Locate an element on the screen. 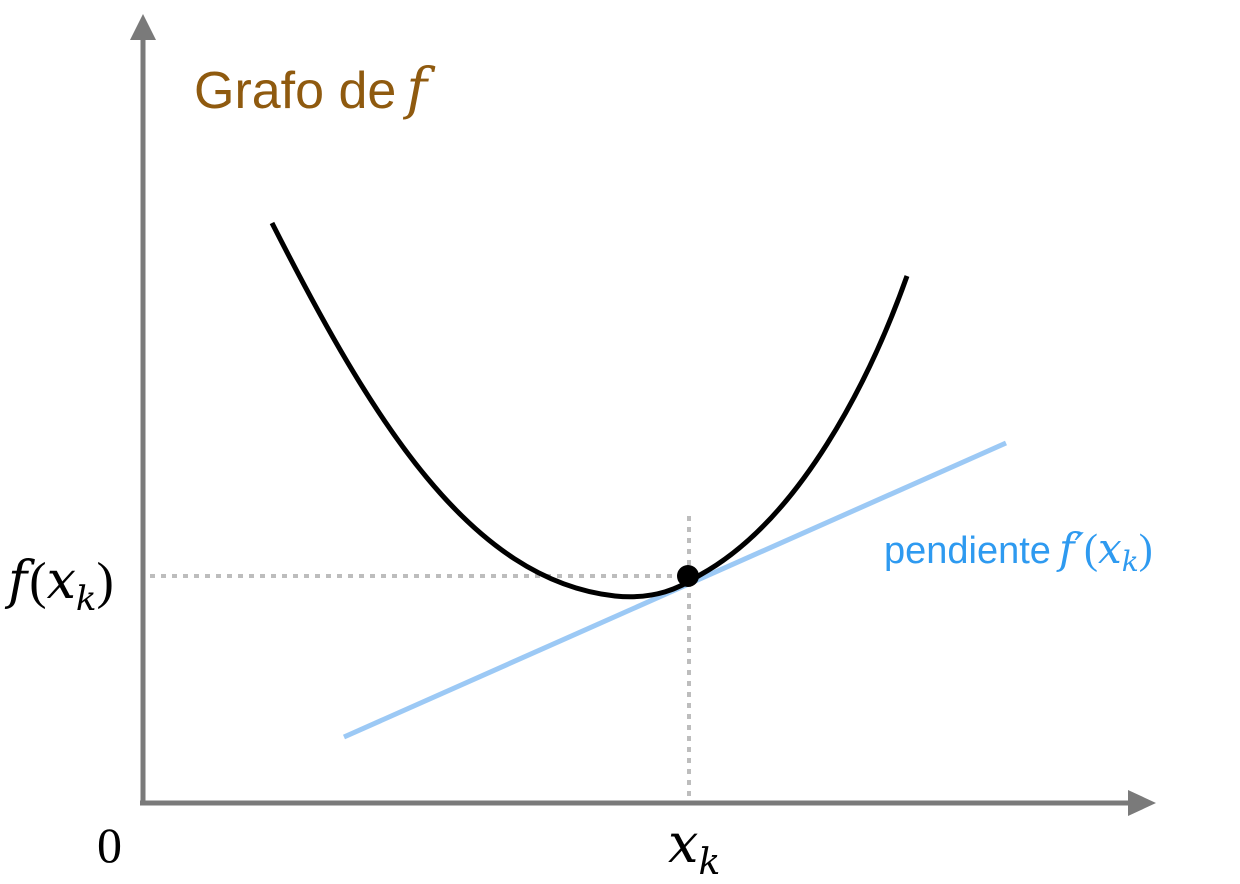 This screenshot has width=1240, height=884. tangent-label-variable: x is located at coordinates (1110, 548).